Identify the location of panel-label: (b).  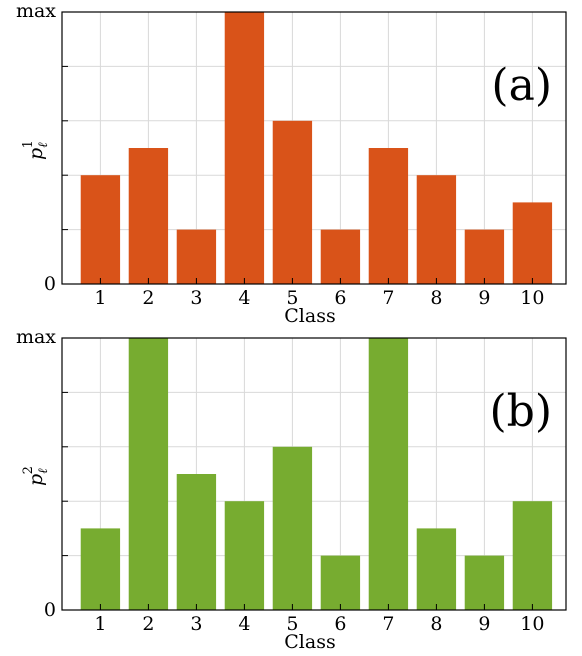
(521, 411).